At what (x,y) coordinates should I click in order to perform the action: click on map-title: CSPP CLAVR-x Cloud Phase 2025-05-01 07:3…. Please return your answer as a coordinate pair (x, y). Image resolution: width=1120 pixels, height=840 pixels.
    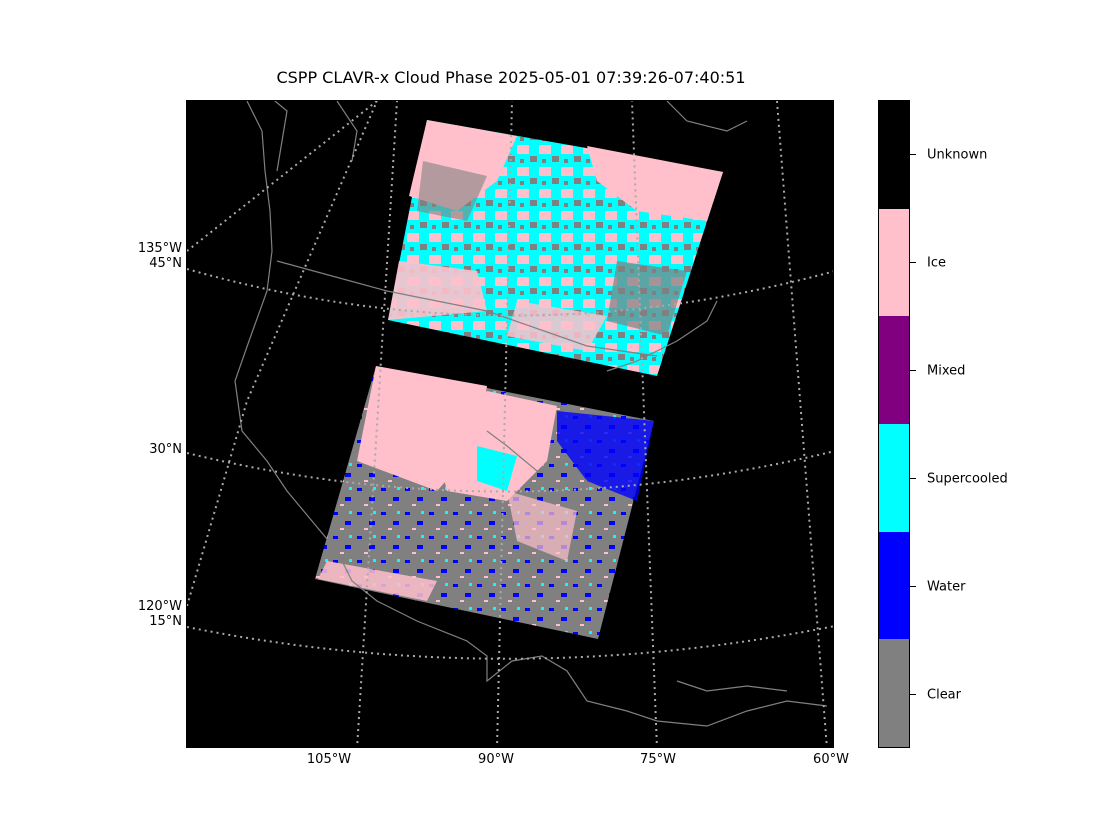
    Looking at the image, I should click on (511, 77).